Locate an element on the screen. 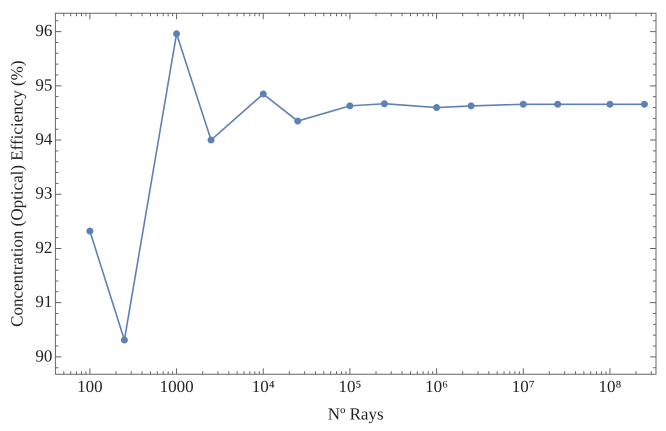 Image resolution: width=666 pixels, height=431 pixels. x-tick-label: 100 is located at coordinates (90, 386).